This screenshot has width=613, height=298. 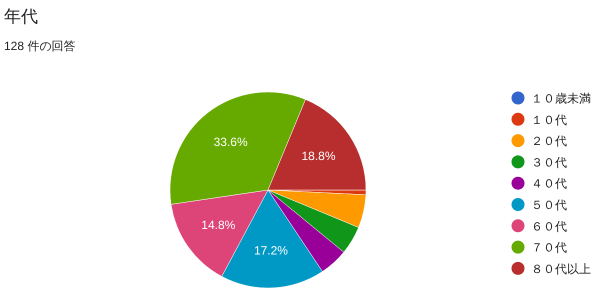 I want to click on legend-label: ５０代, so click(x=549, y=205).